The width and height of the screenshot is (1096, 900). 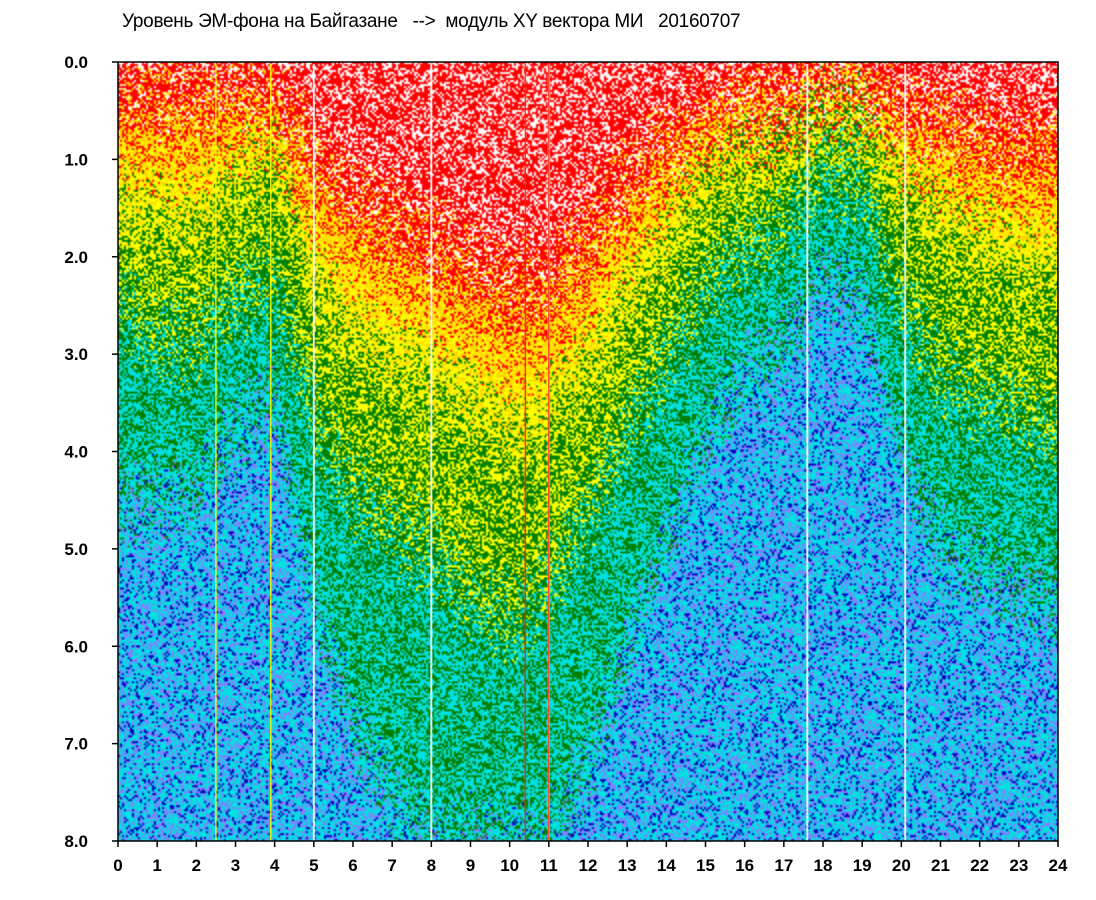 What do you see at coordinates (666, 865) in the screenshot?
I see `x-tick-label: 14` at bounding box center [666, 865].